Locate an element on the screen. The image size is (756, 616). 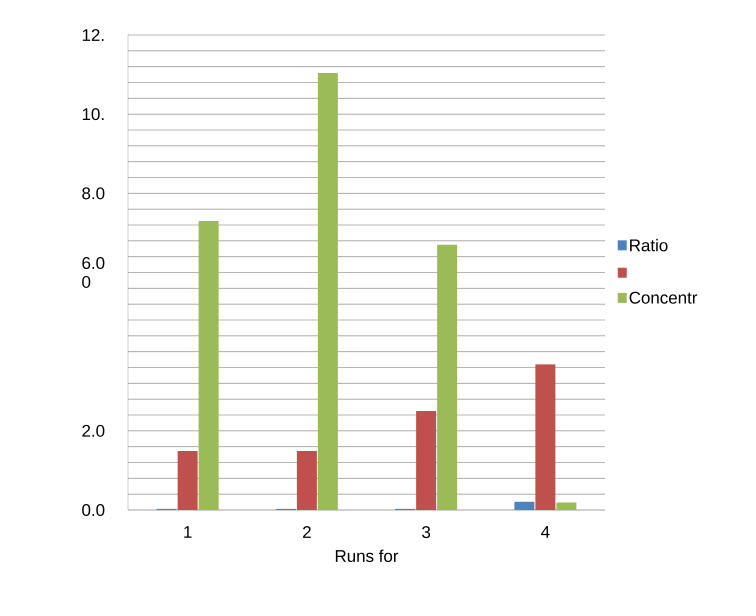
legend-label: Ratio is located at coordinates (649, 245).